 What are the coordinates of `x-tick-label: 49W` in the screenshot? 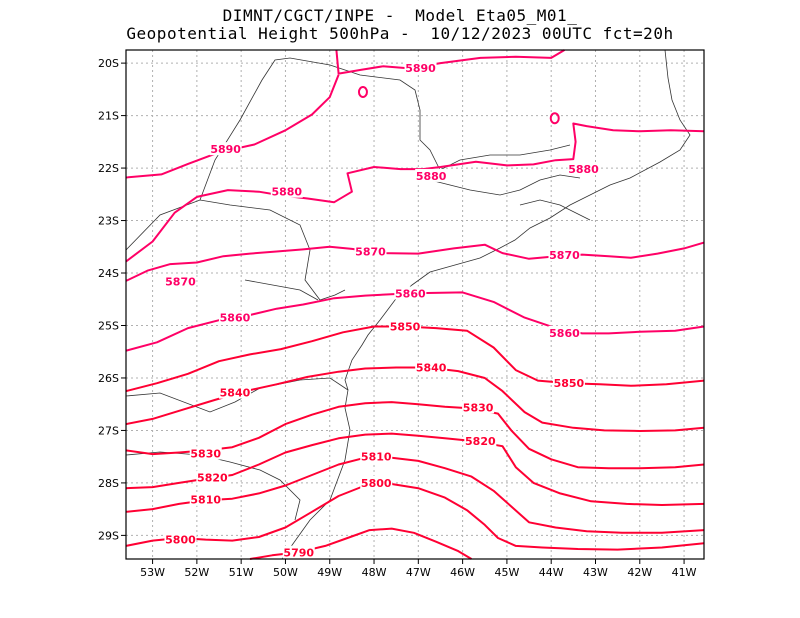 It's located at (329, 572).